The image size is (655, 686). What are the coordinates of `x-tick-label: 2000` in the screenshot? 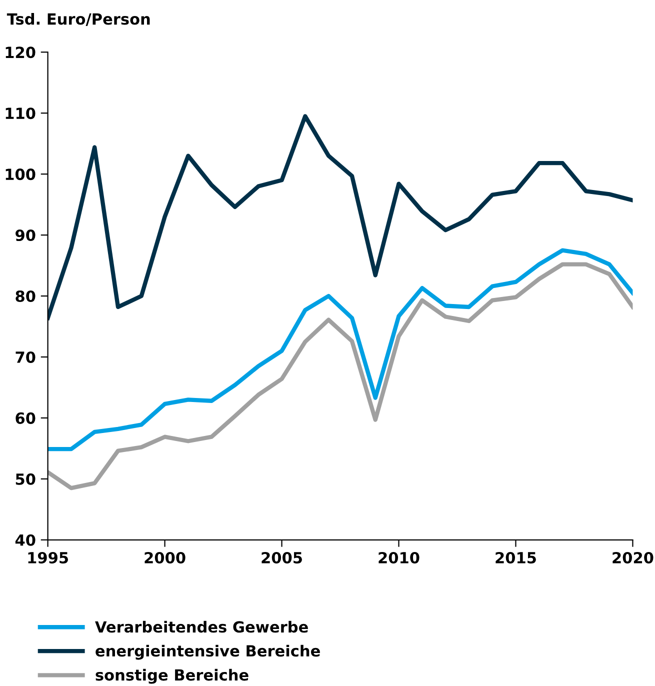 It's located at (165, 558).